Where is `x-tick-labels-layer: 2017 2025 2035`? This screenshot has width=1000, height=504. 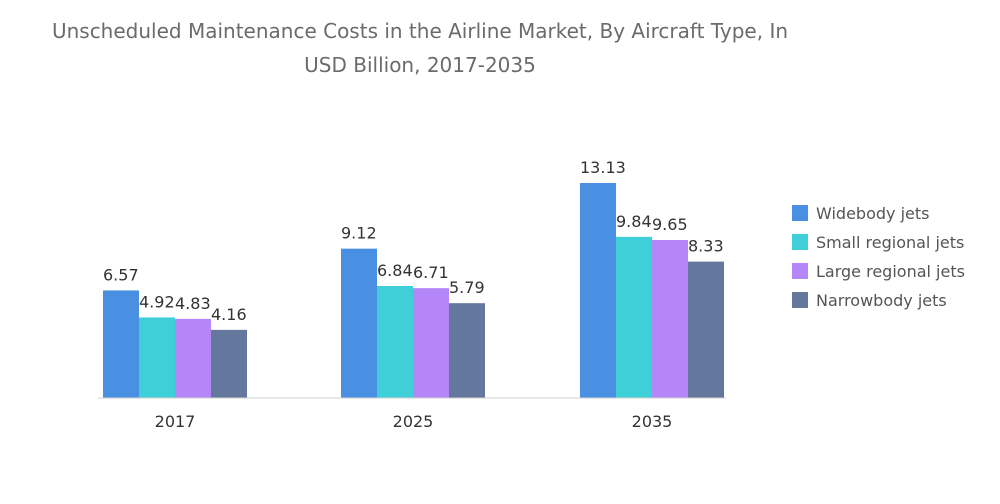
x-tick-labels-layer: 2017 2025 2035 is located at coordinates (414, 421).